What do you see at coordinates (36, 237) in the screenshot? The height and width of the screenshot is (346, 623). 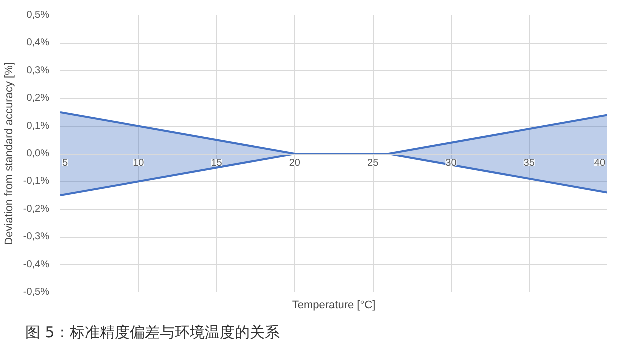 I see `y-tick-label: -0,3%` at bounding box center [36, 237].